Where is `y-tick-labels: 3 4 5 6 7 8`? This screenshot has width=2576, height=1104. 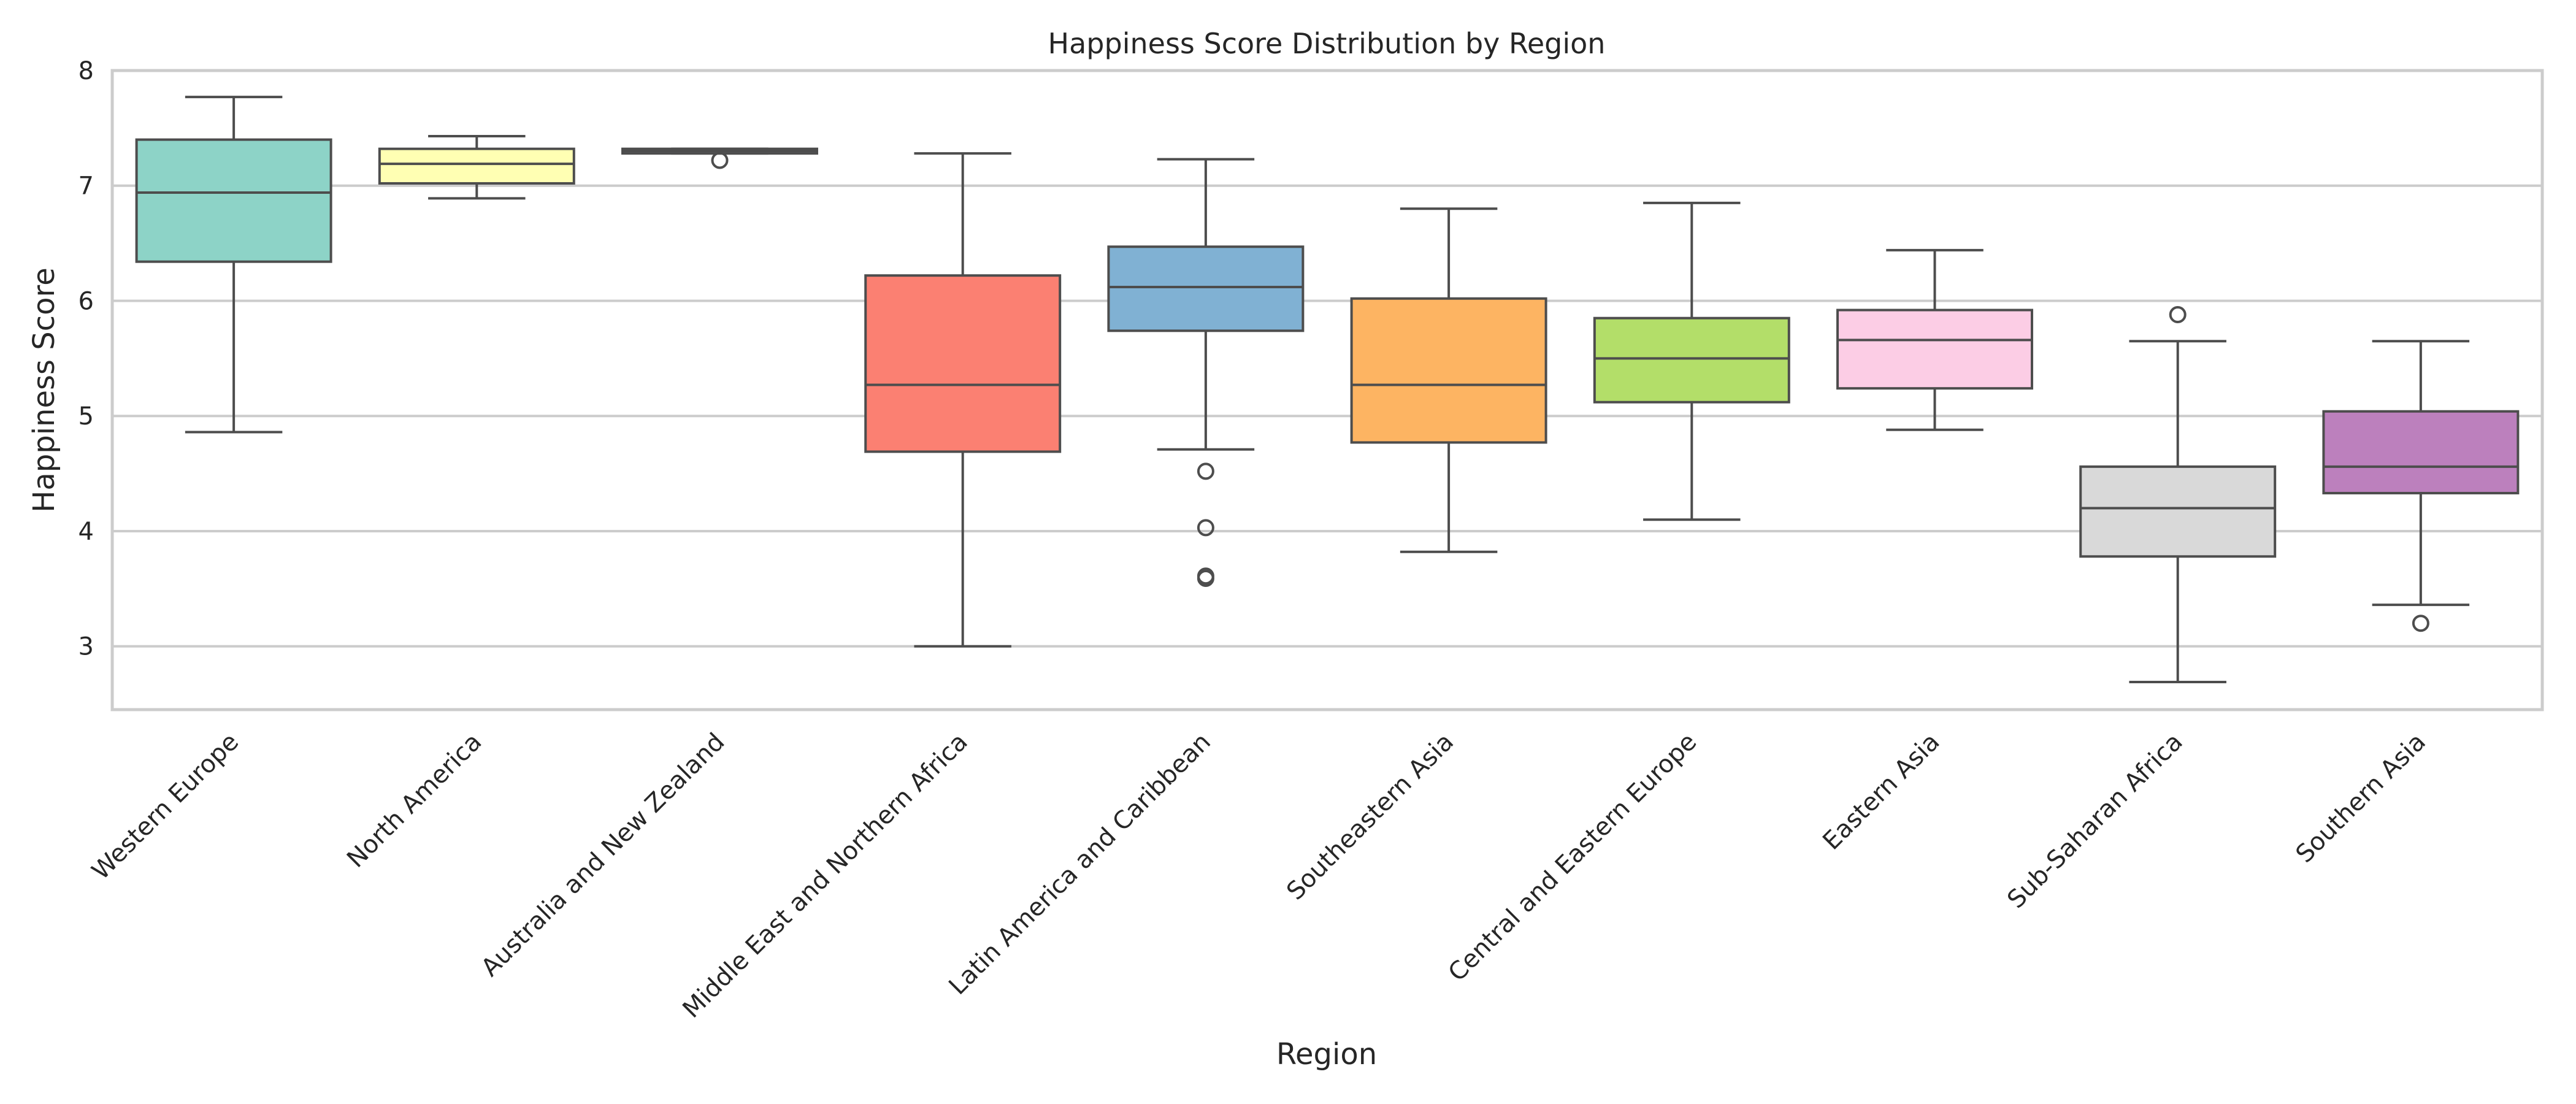 y-tick-labels: 3 4 5 6 7 8 is located at coordinates (86, 359).